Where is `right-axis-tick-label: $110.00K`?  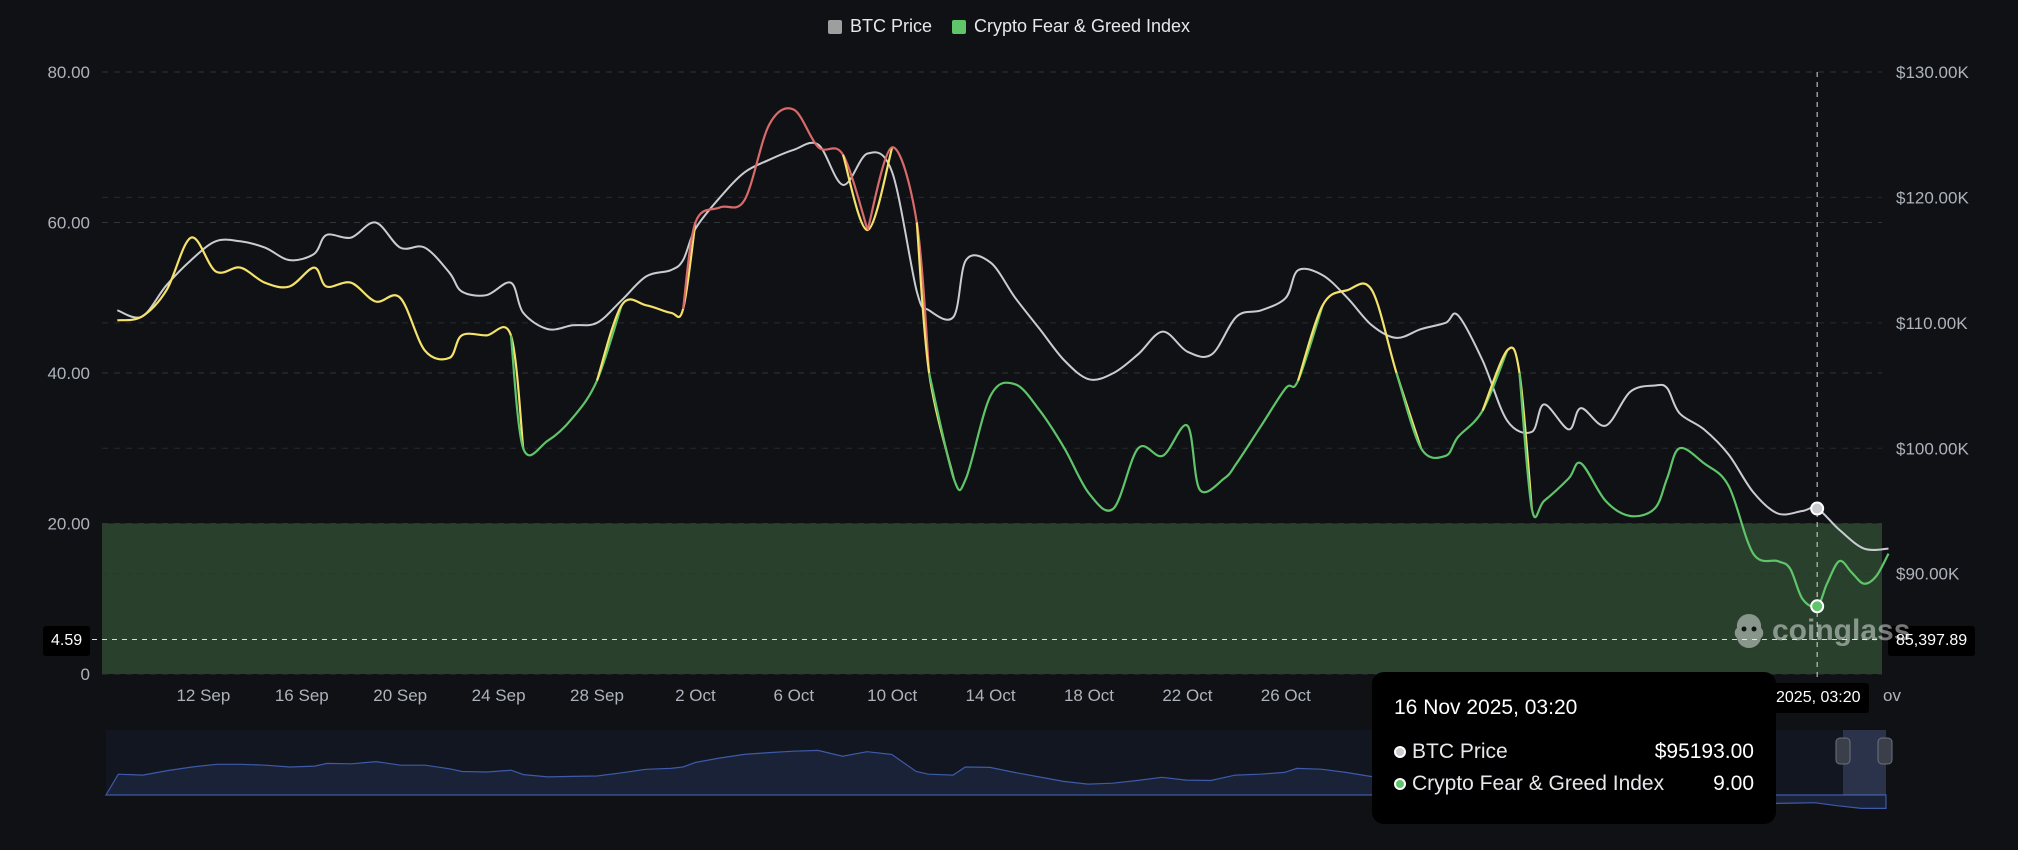
right-axis-tick-label: $110.00K is located at coordinates (1932, 323).